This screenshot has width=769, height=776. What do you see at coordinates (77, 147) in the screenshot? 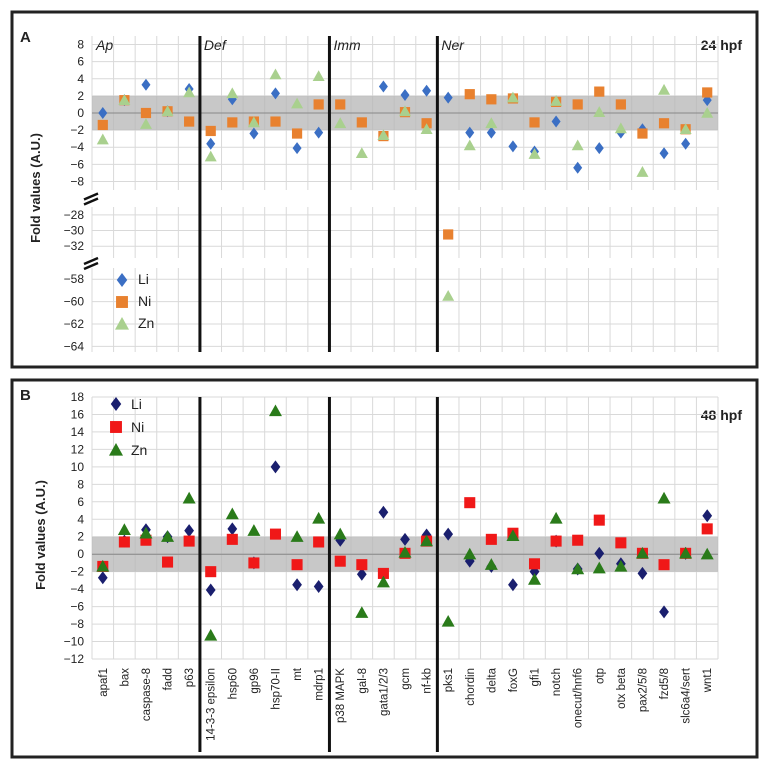
I see `y-tick-label: −4` at bounding box center [77, 147].